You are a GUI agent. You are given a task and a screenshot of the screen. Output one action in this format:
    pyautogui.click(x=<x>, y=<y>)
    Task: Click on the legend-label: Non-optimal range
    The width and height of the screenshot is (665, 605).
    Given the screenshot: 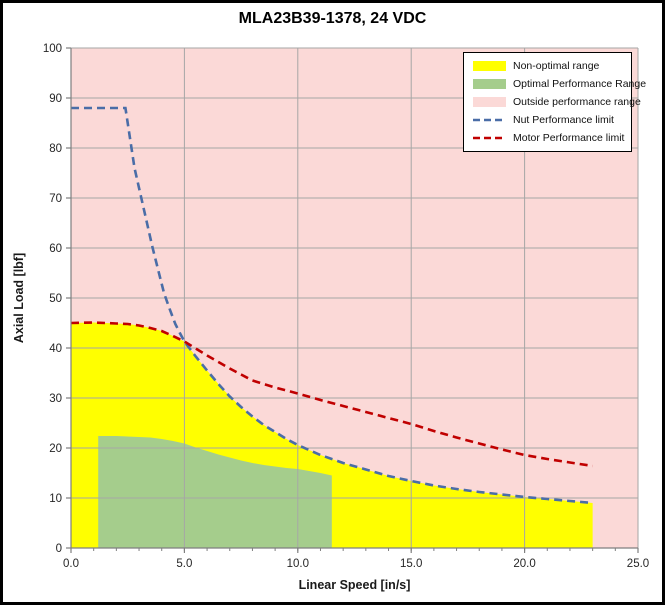 What is the action you would take?
    pyautogui.click(x=556, y=66)
    